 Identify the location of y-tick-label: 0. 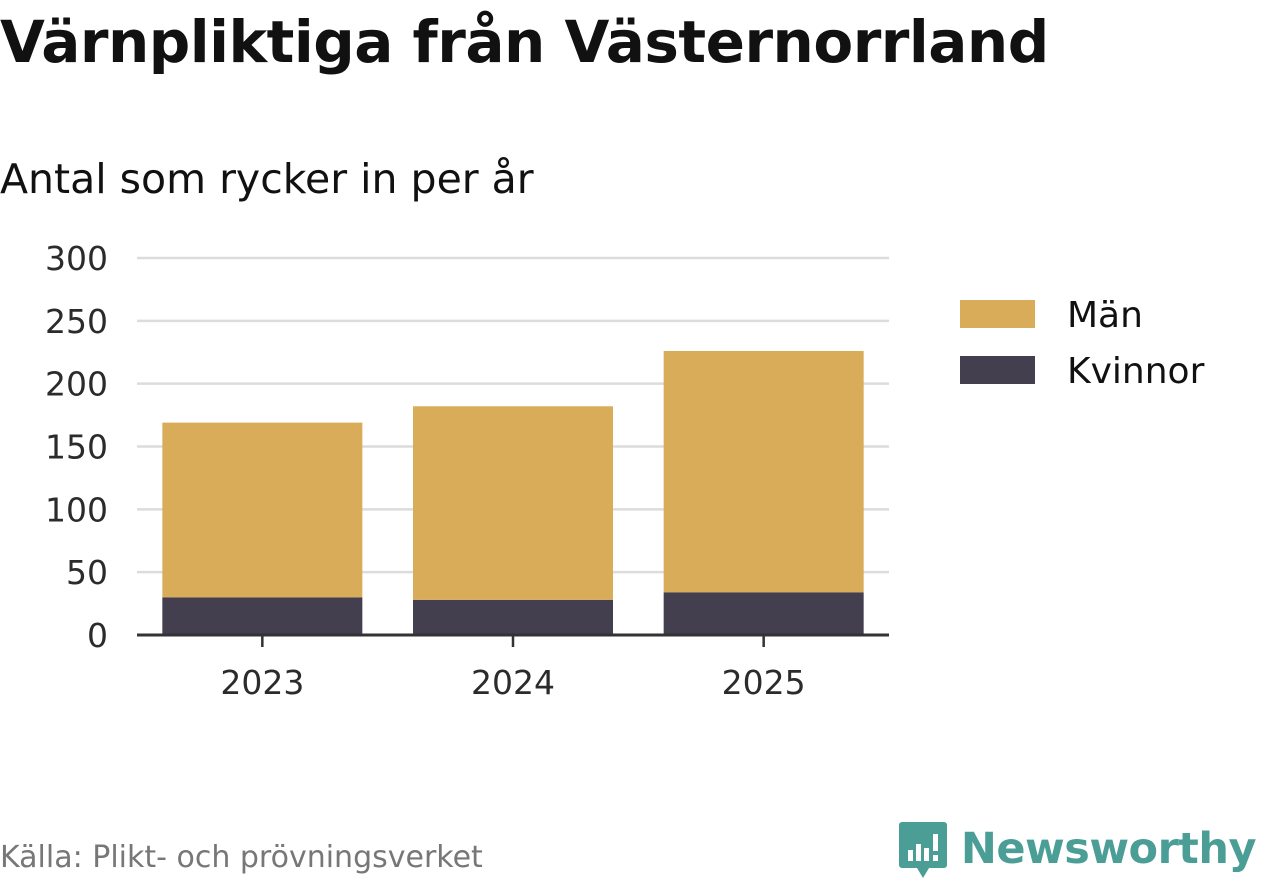
(97, 635).